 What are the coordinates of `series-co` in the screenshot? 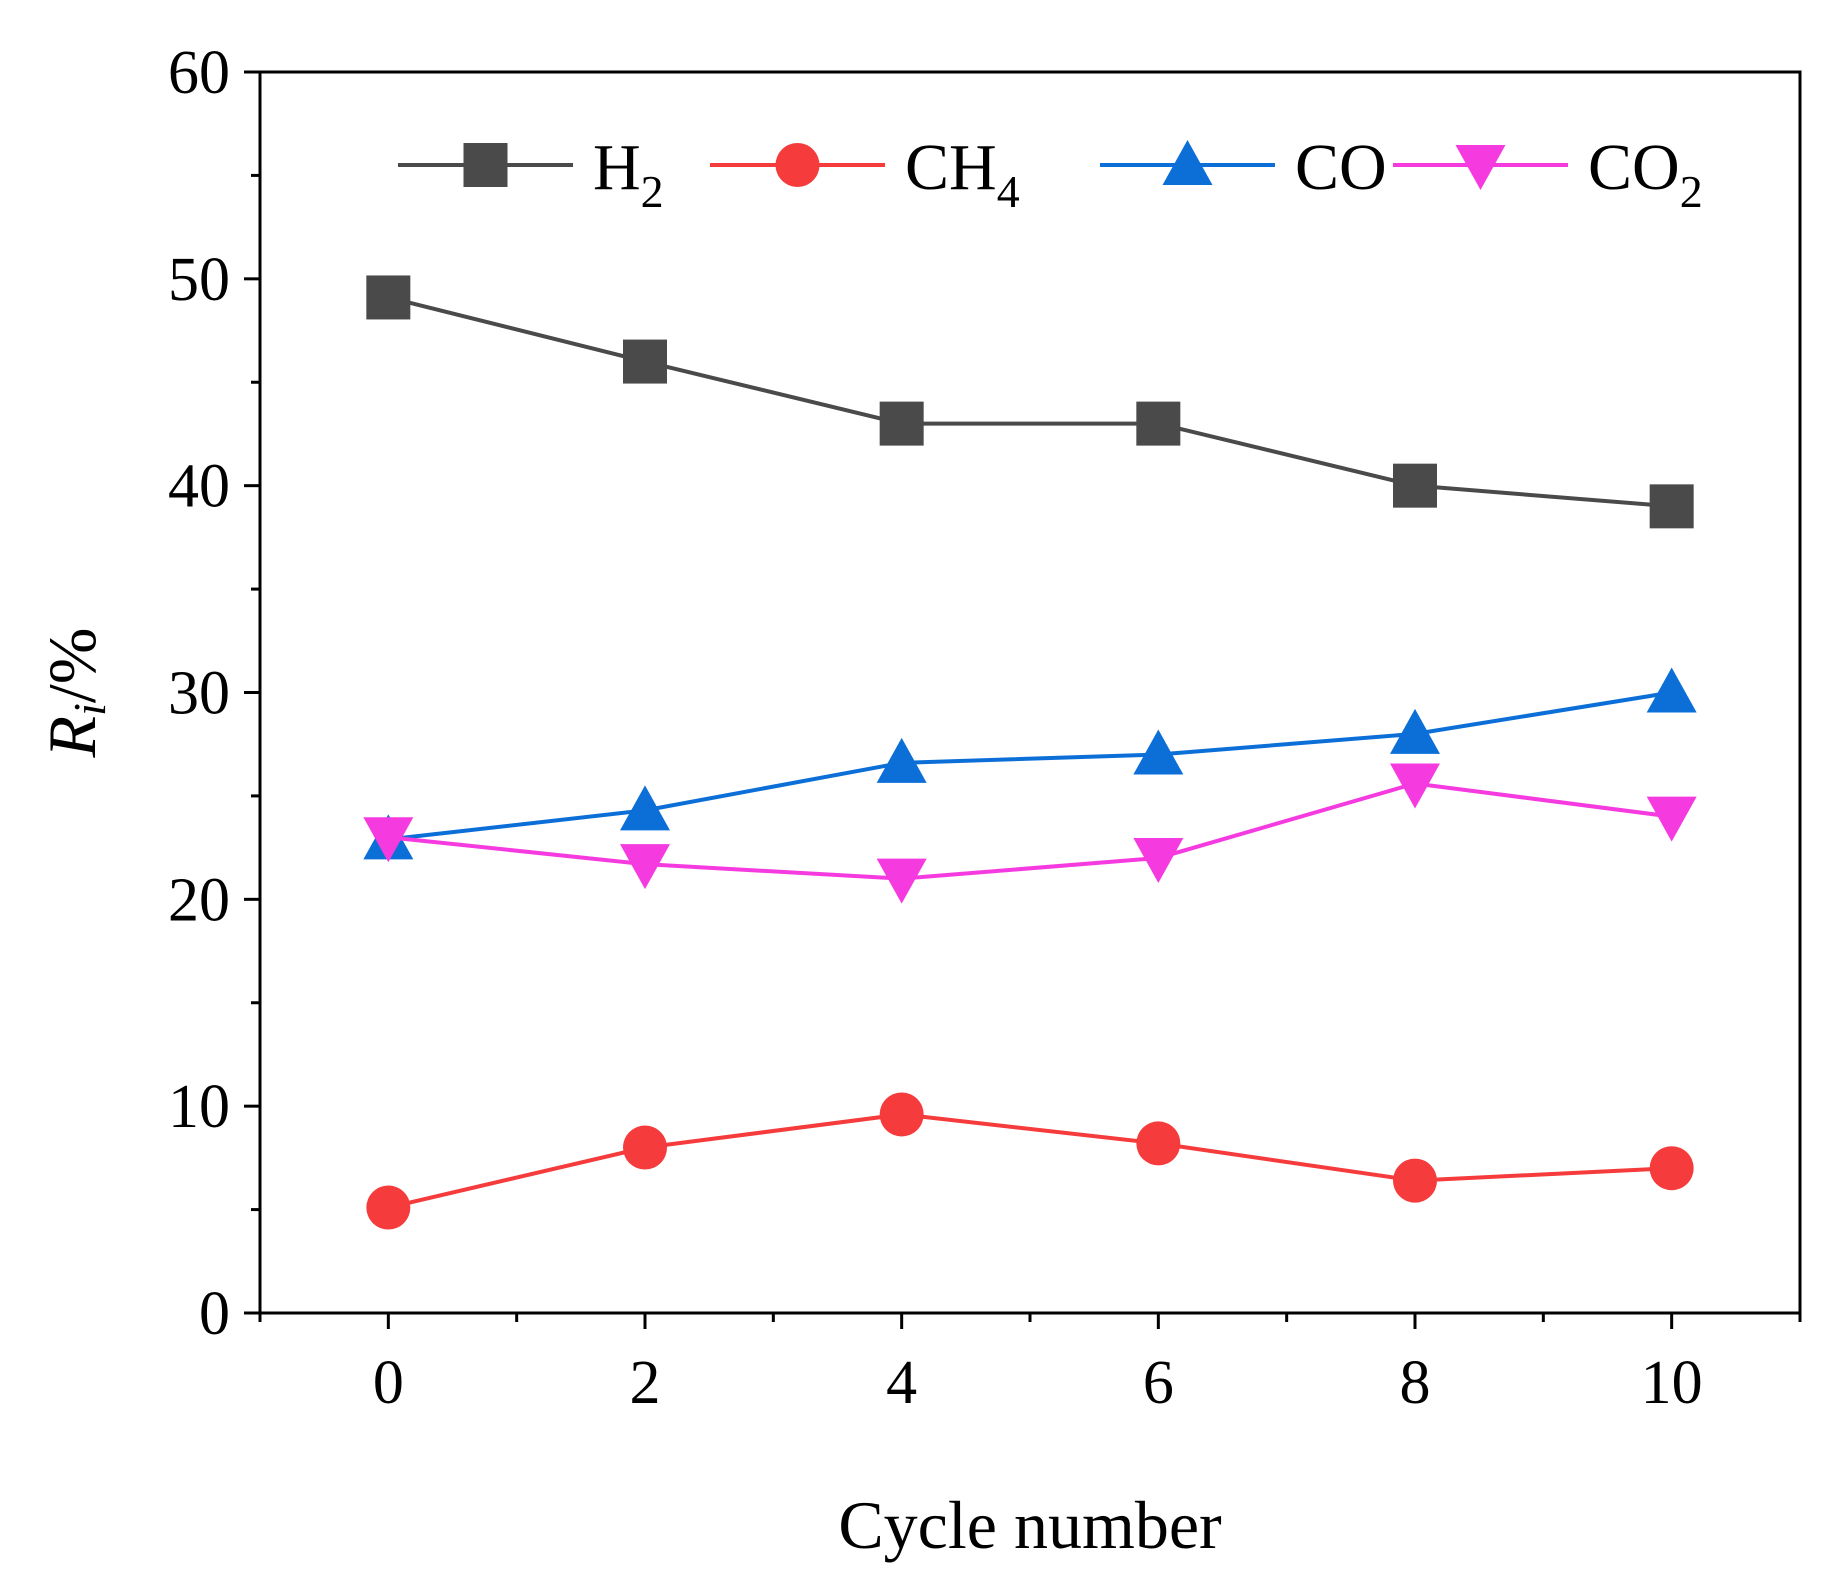 It's located at (1030, 763).